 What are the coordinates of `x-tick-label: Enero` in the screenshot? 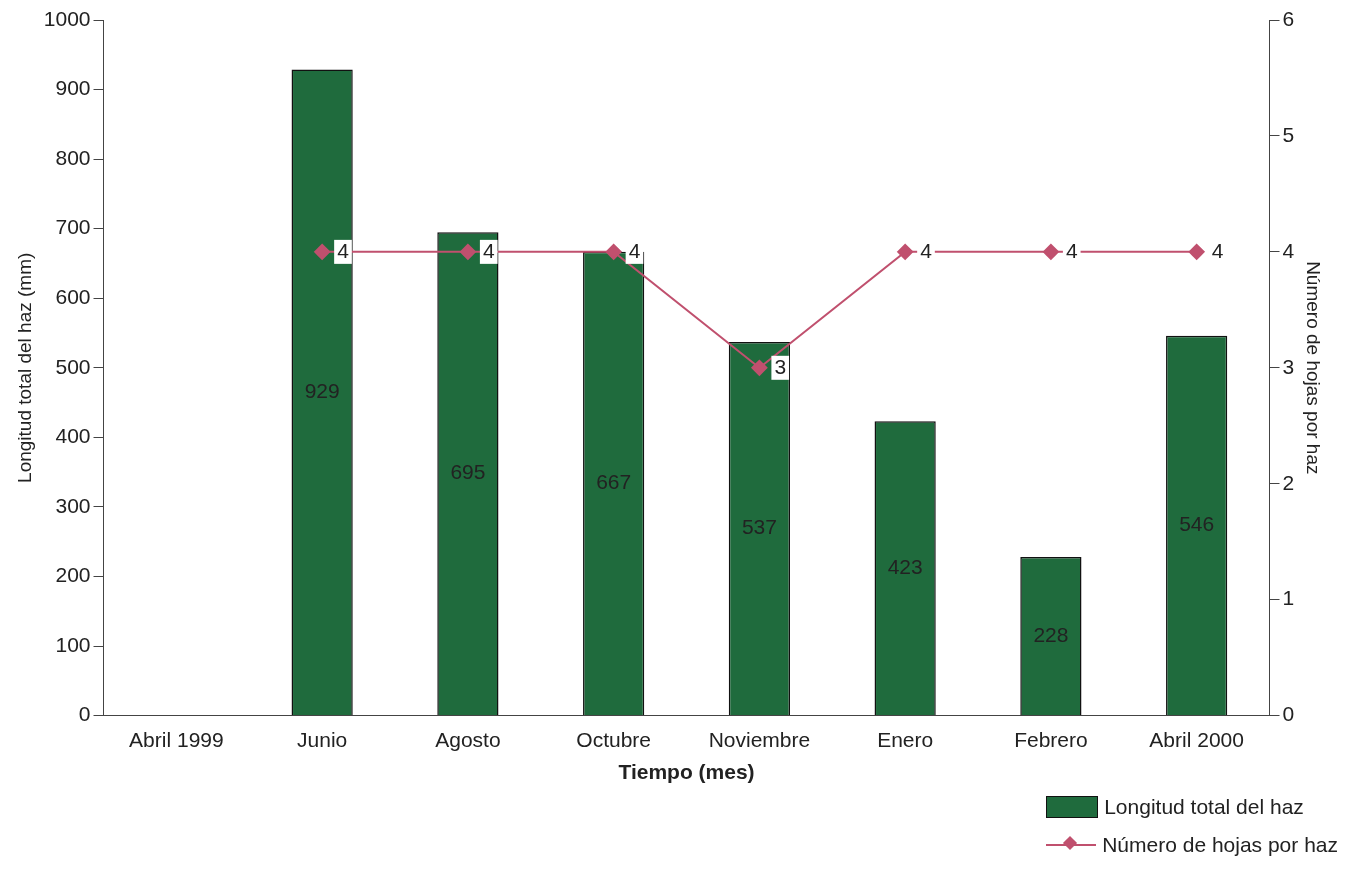 It's located at (905, 739).